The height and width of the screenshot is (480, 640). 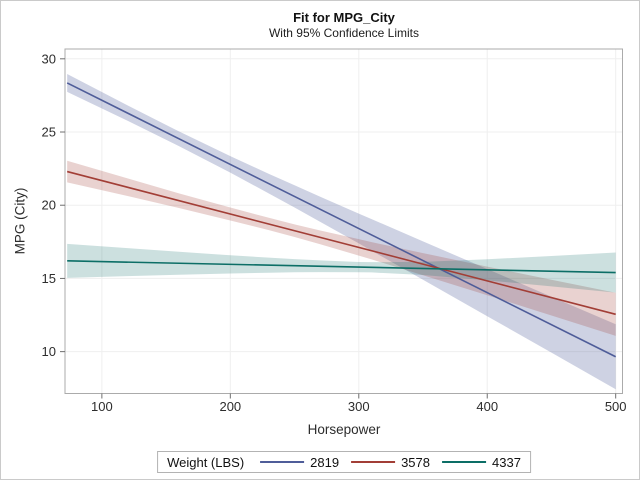 I want to click on y-tick-label: 30, so click(x=49, y=58).